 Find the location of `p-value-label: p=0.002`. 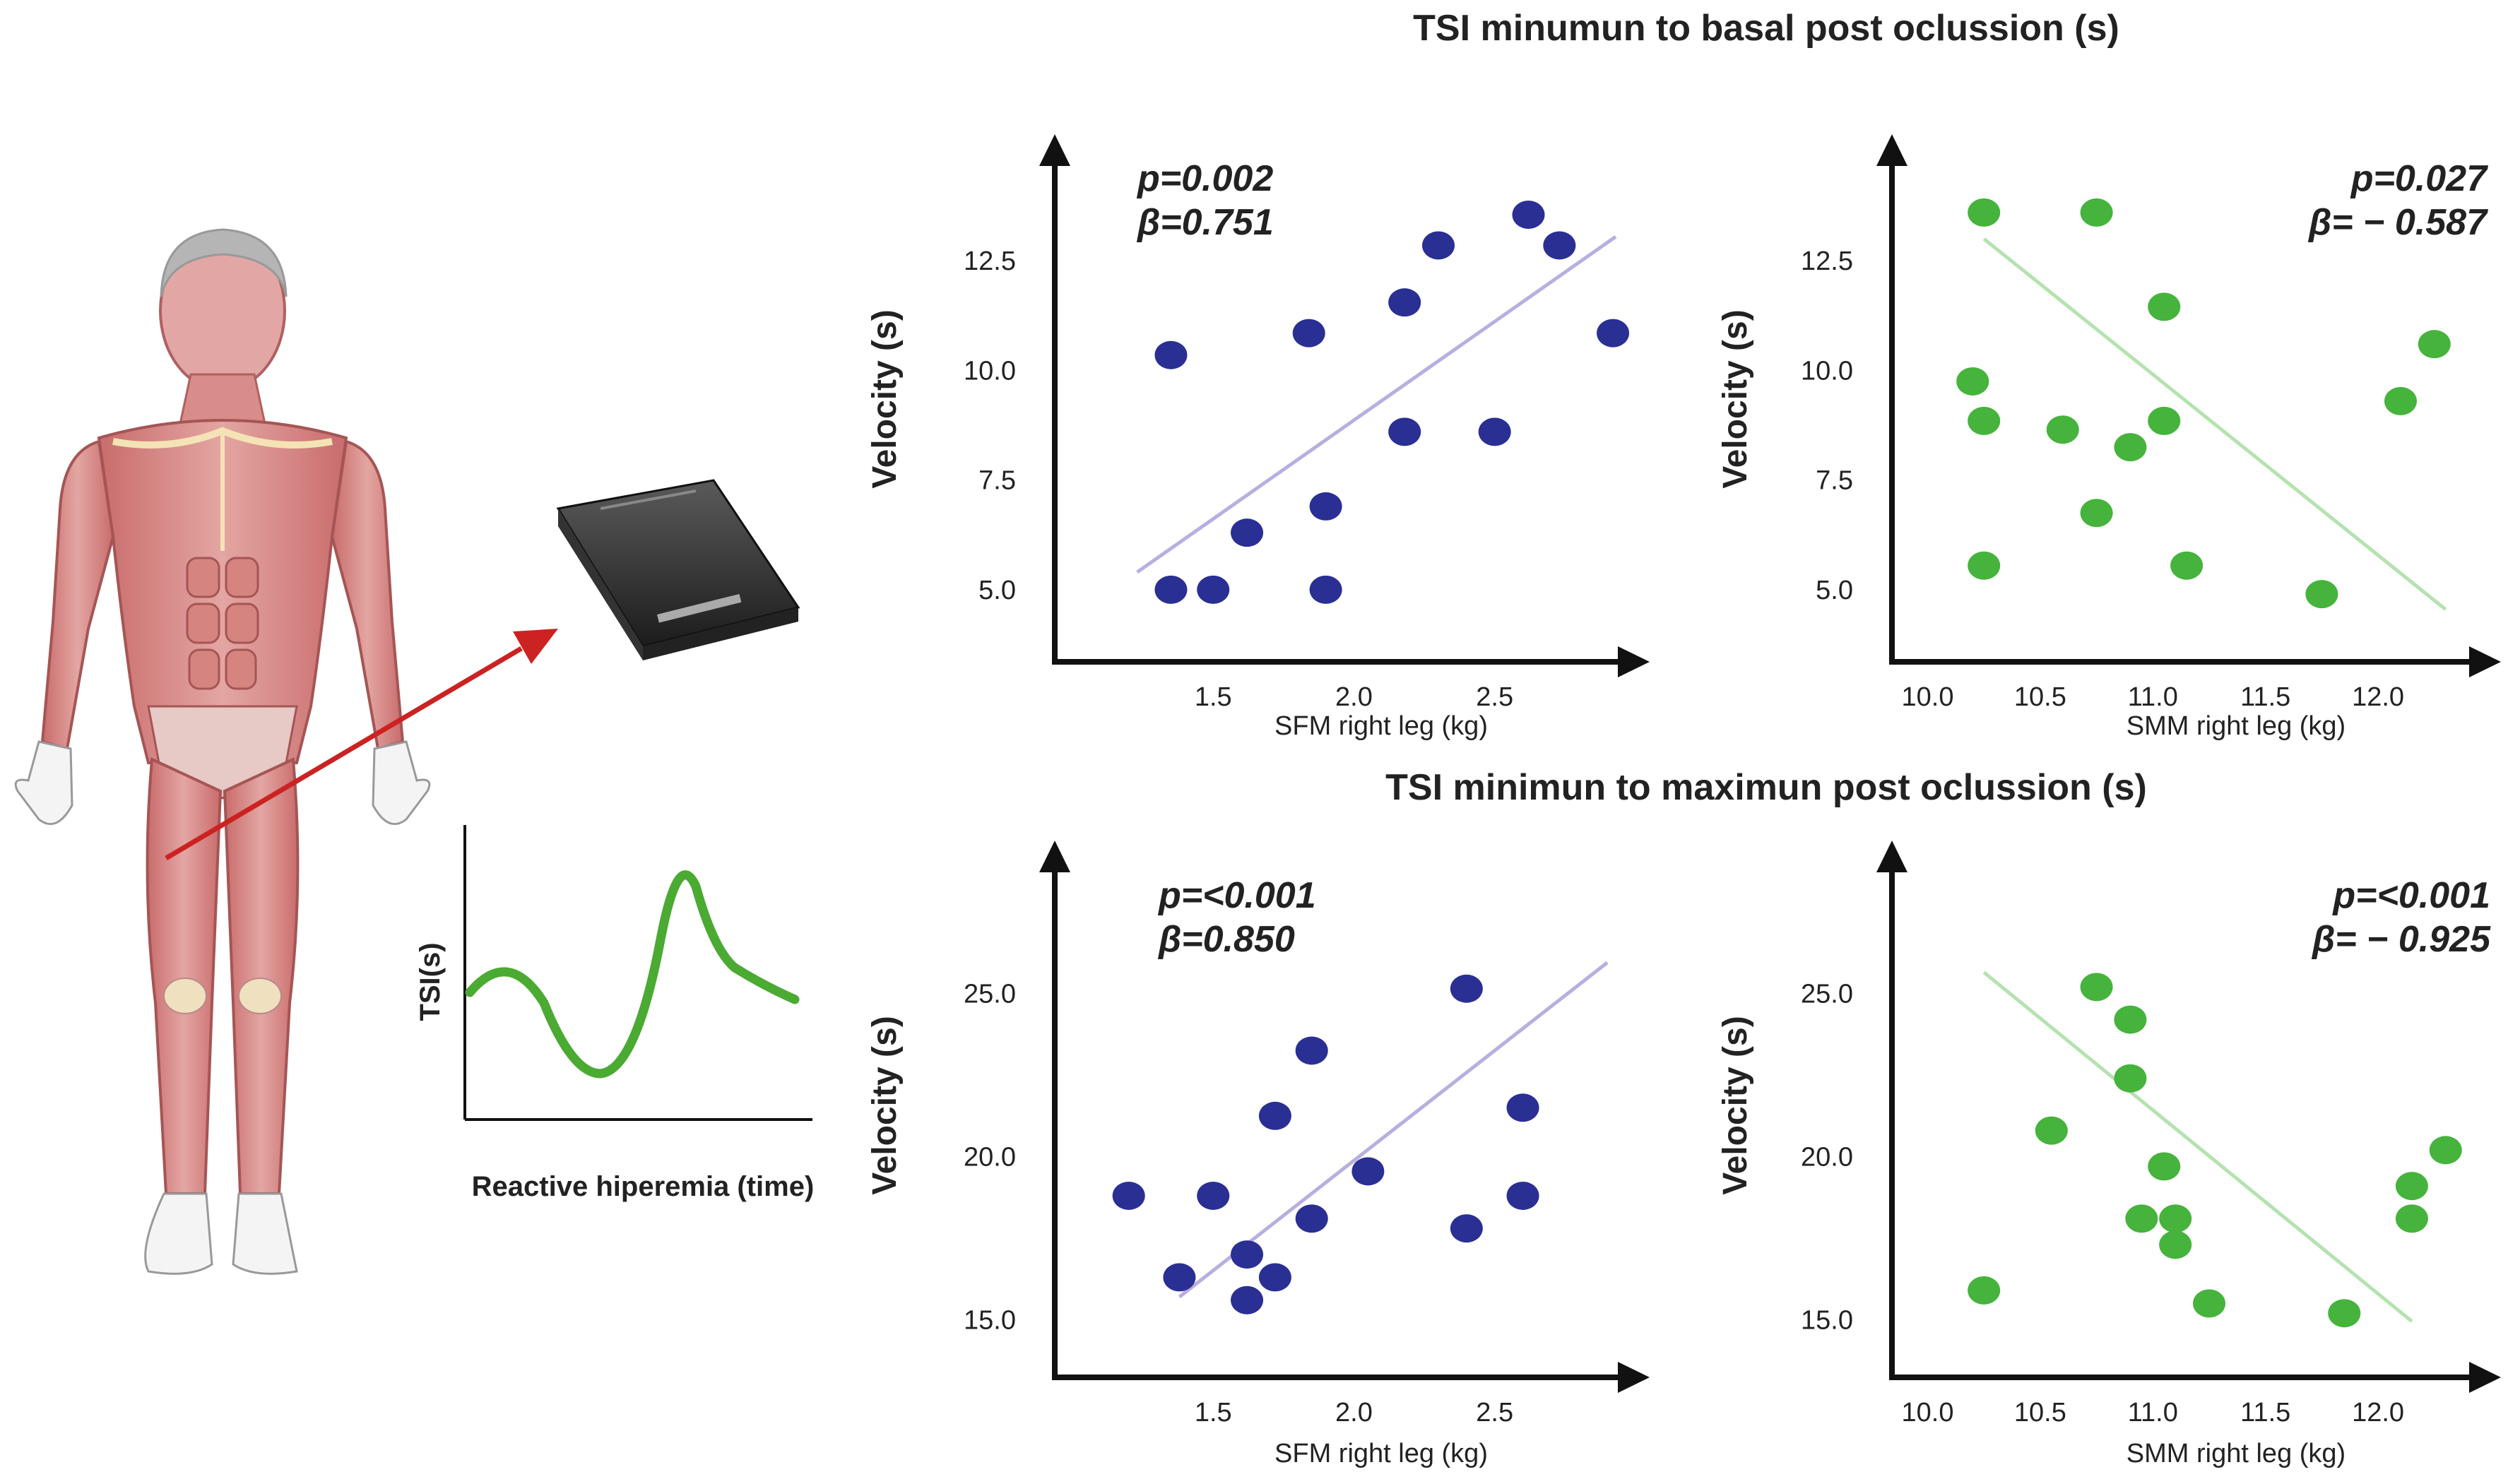

p-value-label: p=0.002 is located at coordinates (1204, 178).